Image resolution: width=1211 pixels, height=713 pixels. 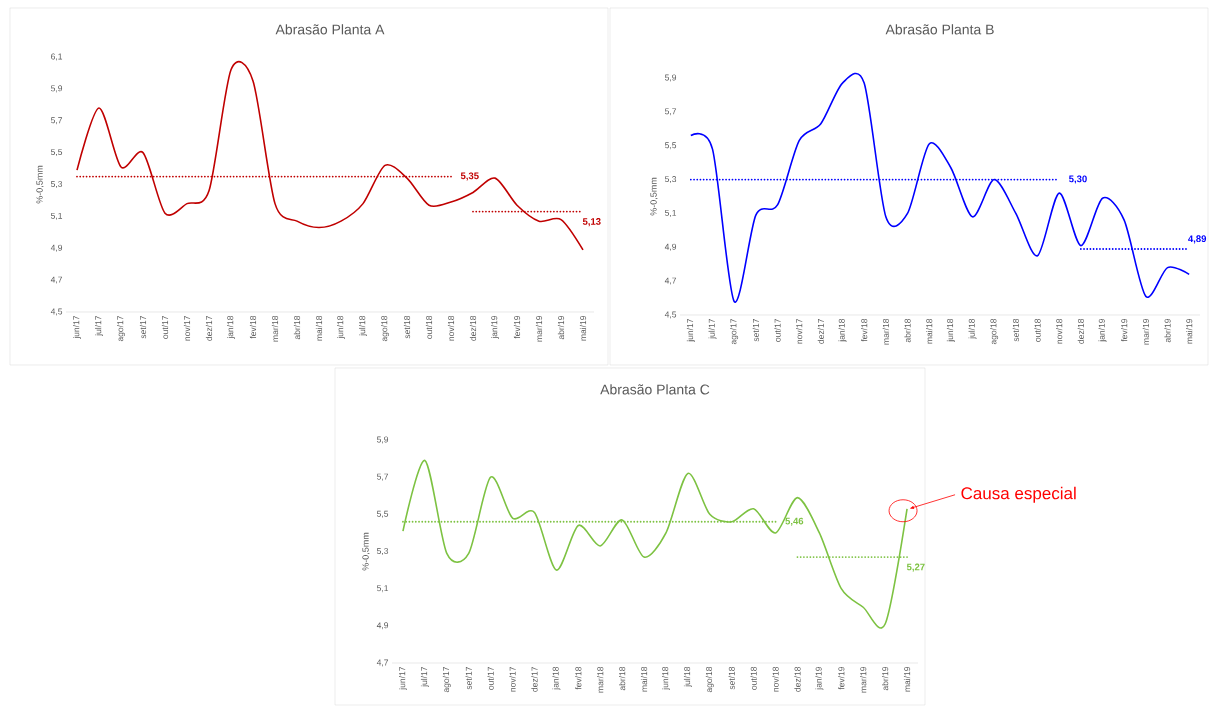 I want to click on annotation: 5,35, so click(x=469, y=176).